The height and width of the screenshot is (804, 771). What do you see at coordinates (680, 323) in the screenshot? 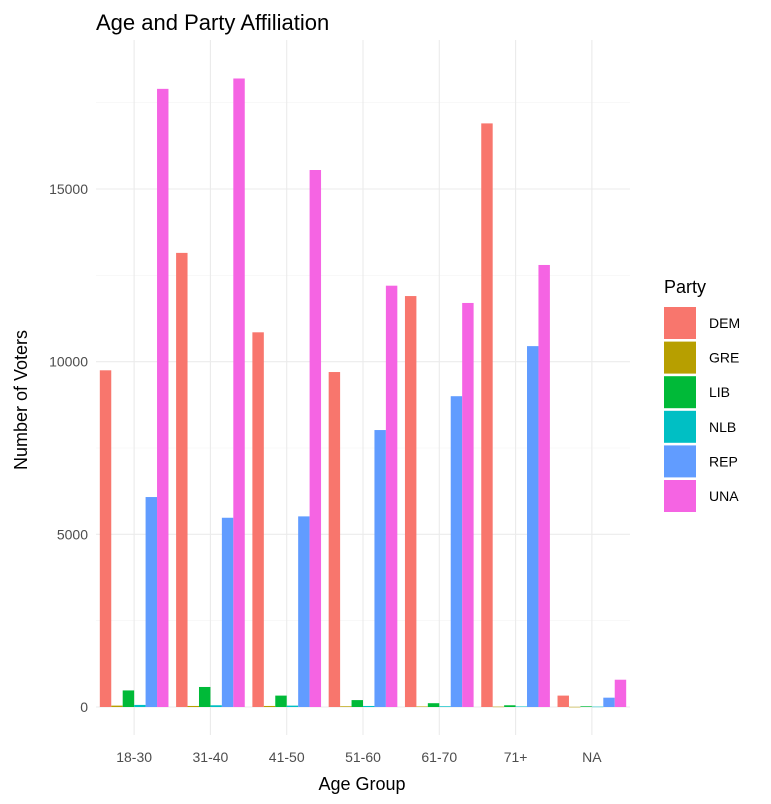
I see `legend-key-dem` at bounding box center [680, 323].